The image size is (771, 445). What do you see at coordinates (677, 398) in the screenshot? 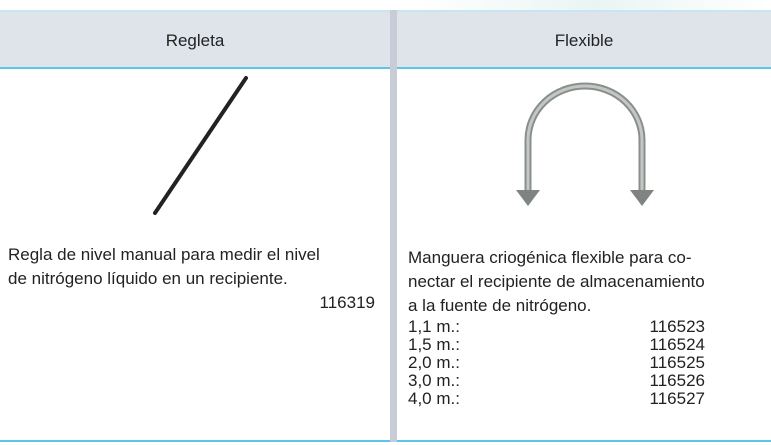
I see `variant-code: 116527` at bounding box center [677, 398].